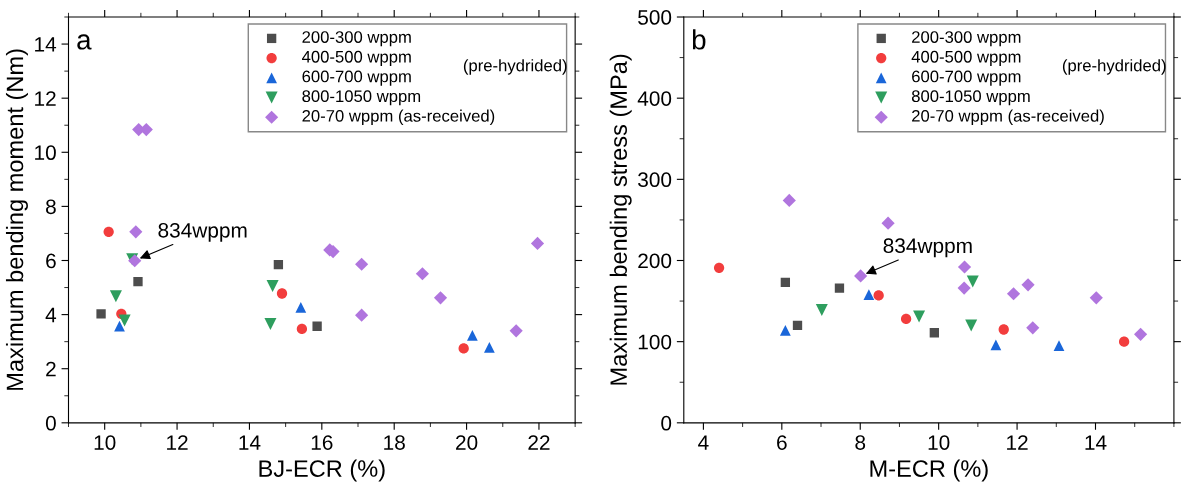  I want to click on chart-title: a, so click(84, 42).